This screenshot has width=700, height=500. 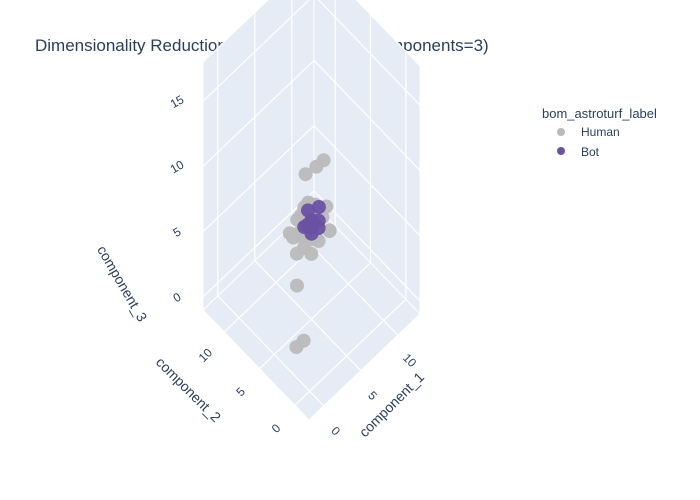 What do you see at coordinates (188, 389) in the screenshot?
I see `y-axis-title: component_2` at bounding box center [188, 389].